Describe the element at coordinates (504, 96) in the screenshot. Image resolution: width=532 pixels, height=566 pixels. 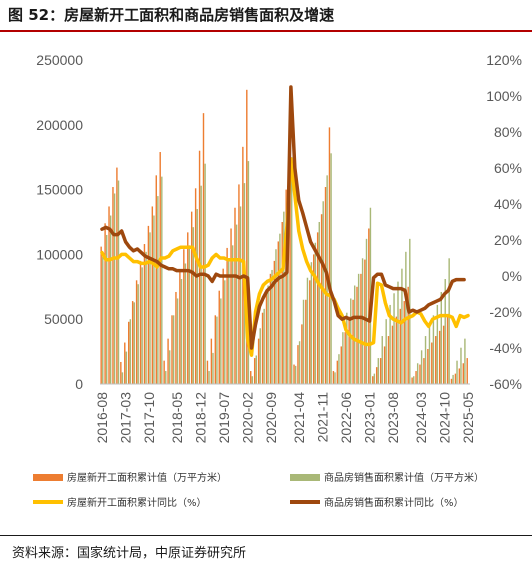
I see `right-tick-label: 100%` at that location.